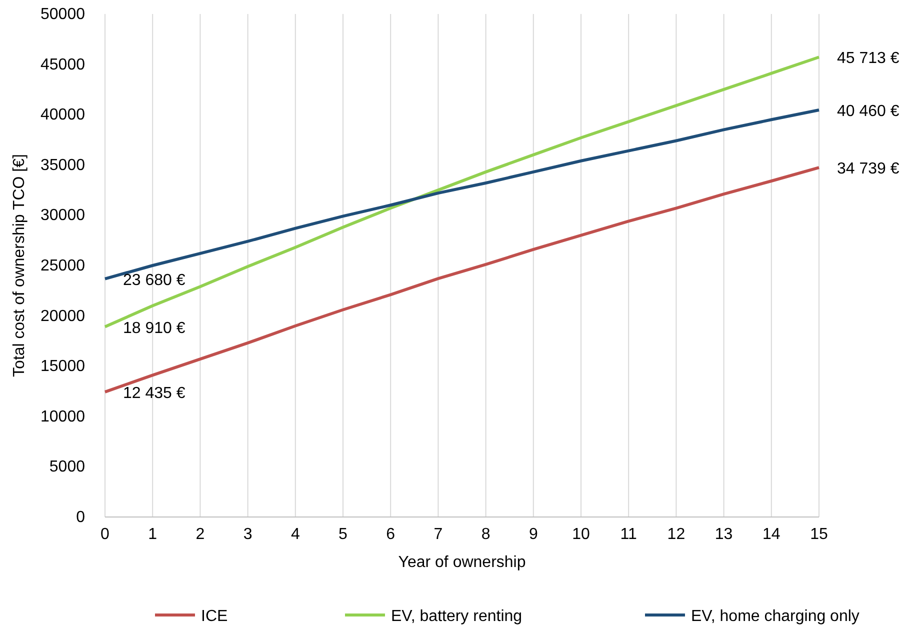  What do you see at coordinates (154, 393) in the screenshot?
I see `data-label: 12 435 €` at bounding box center [154, 393].